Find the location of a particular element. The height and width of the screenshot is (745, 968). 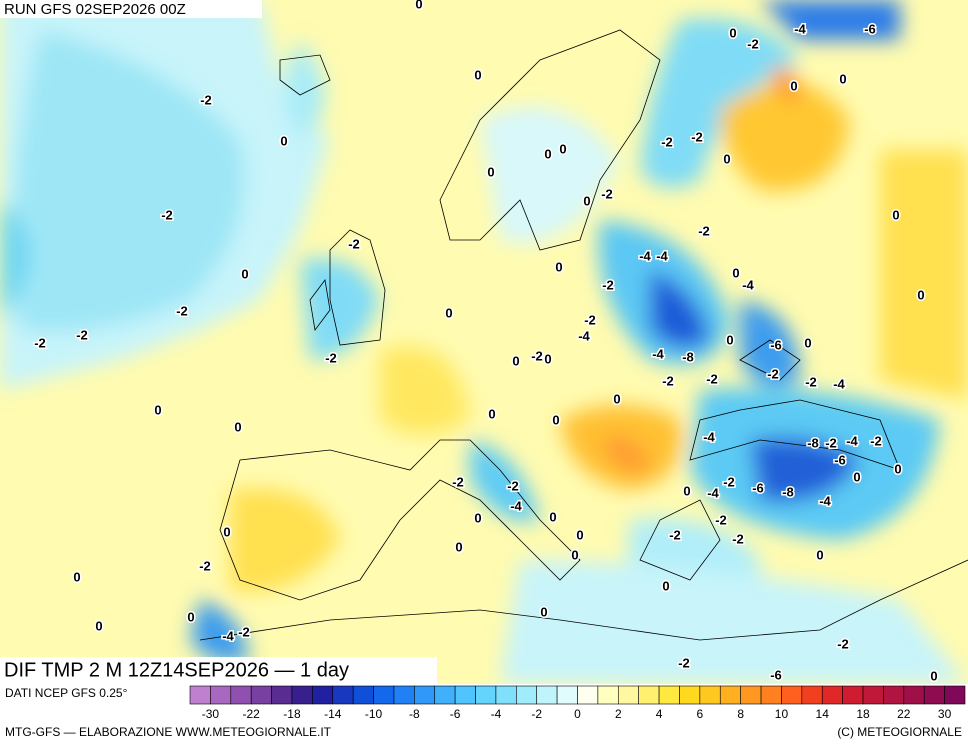

credit-right: (C) METEOGIORNALE is located at coordinates (899, 732).